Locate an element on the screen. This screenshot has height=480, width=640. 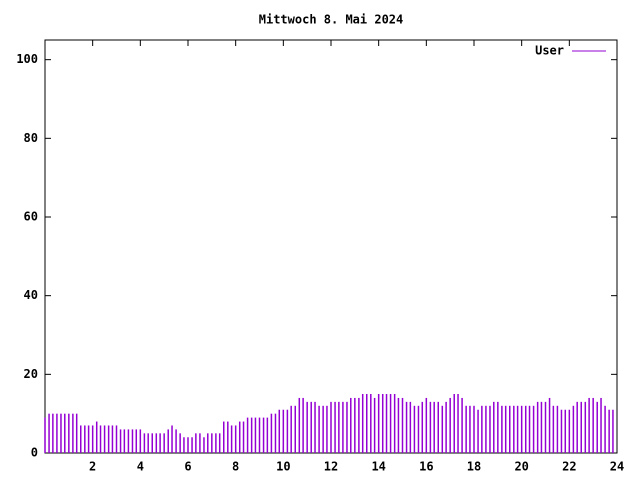
x-tick-label: 12 is located at coordinates (331, 467).